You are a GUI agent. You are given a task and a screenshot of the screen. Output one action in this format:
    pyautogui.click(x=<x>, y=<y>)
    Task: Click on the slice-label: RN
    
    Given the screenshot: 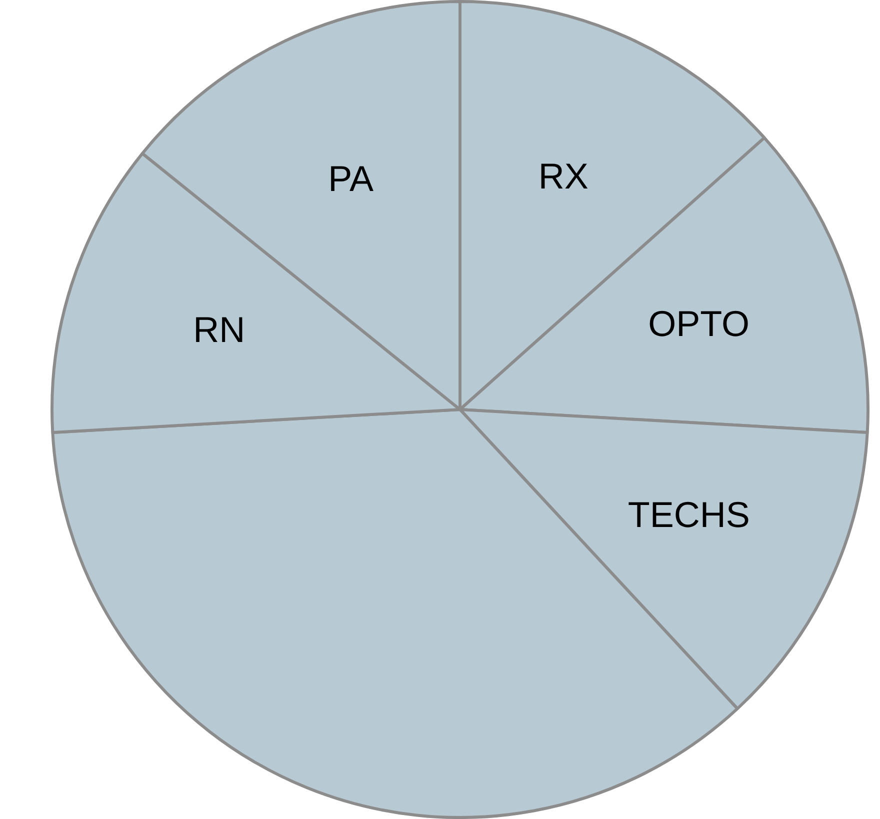 What is the action you would take?
    pyautogui.click(x=219, y=329)
    